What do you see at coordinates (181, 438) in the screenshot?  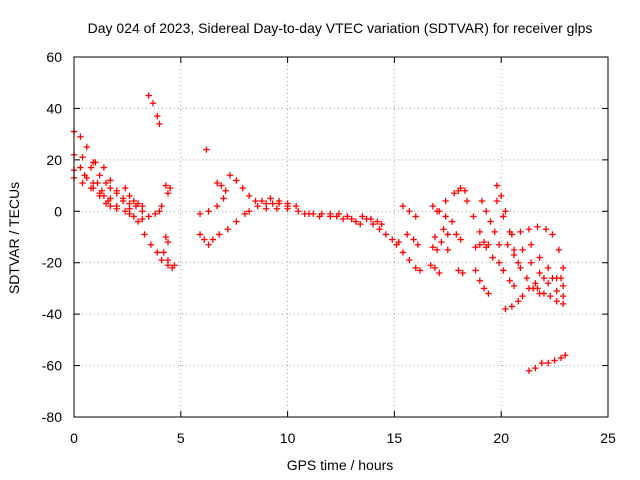 I see `x-tick-label: 5` at bounding box center [181, 438].